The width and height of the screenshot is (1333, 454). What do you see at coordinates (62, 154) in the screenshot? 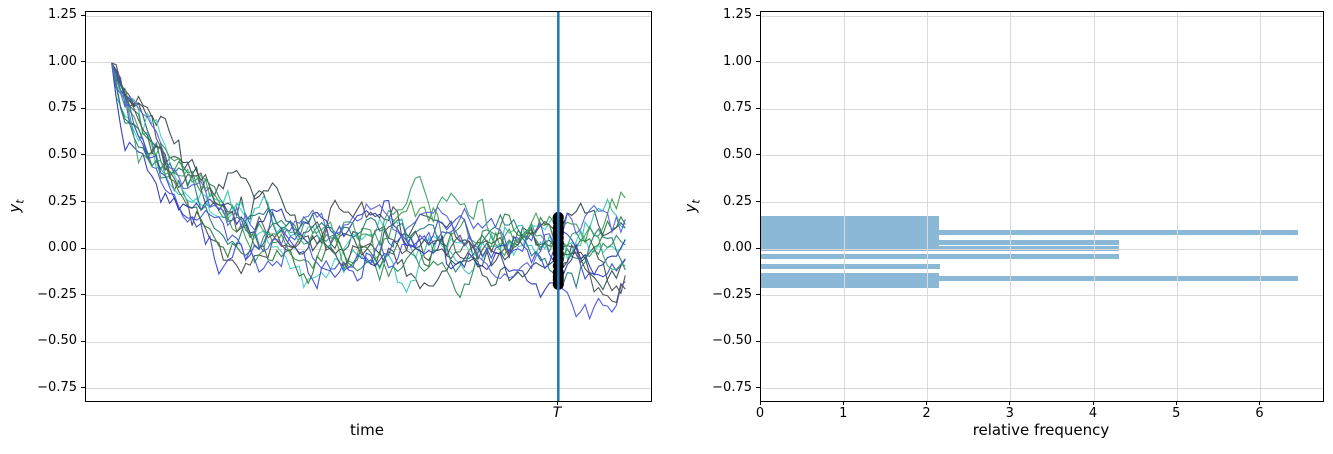
I see `y-tick-label: 0.50` at bounding box center [62, 154].